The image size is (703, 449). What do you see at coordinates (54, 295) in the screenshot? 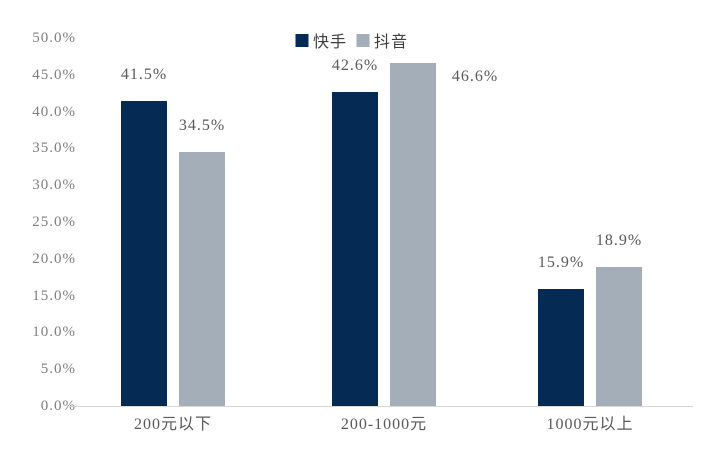
I see `y-tick-label: 15.0%` at bounding box center [54, 295].